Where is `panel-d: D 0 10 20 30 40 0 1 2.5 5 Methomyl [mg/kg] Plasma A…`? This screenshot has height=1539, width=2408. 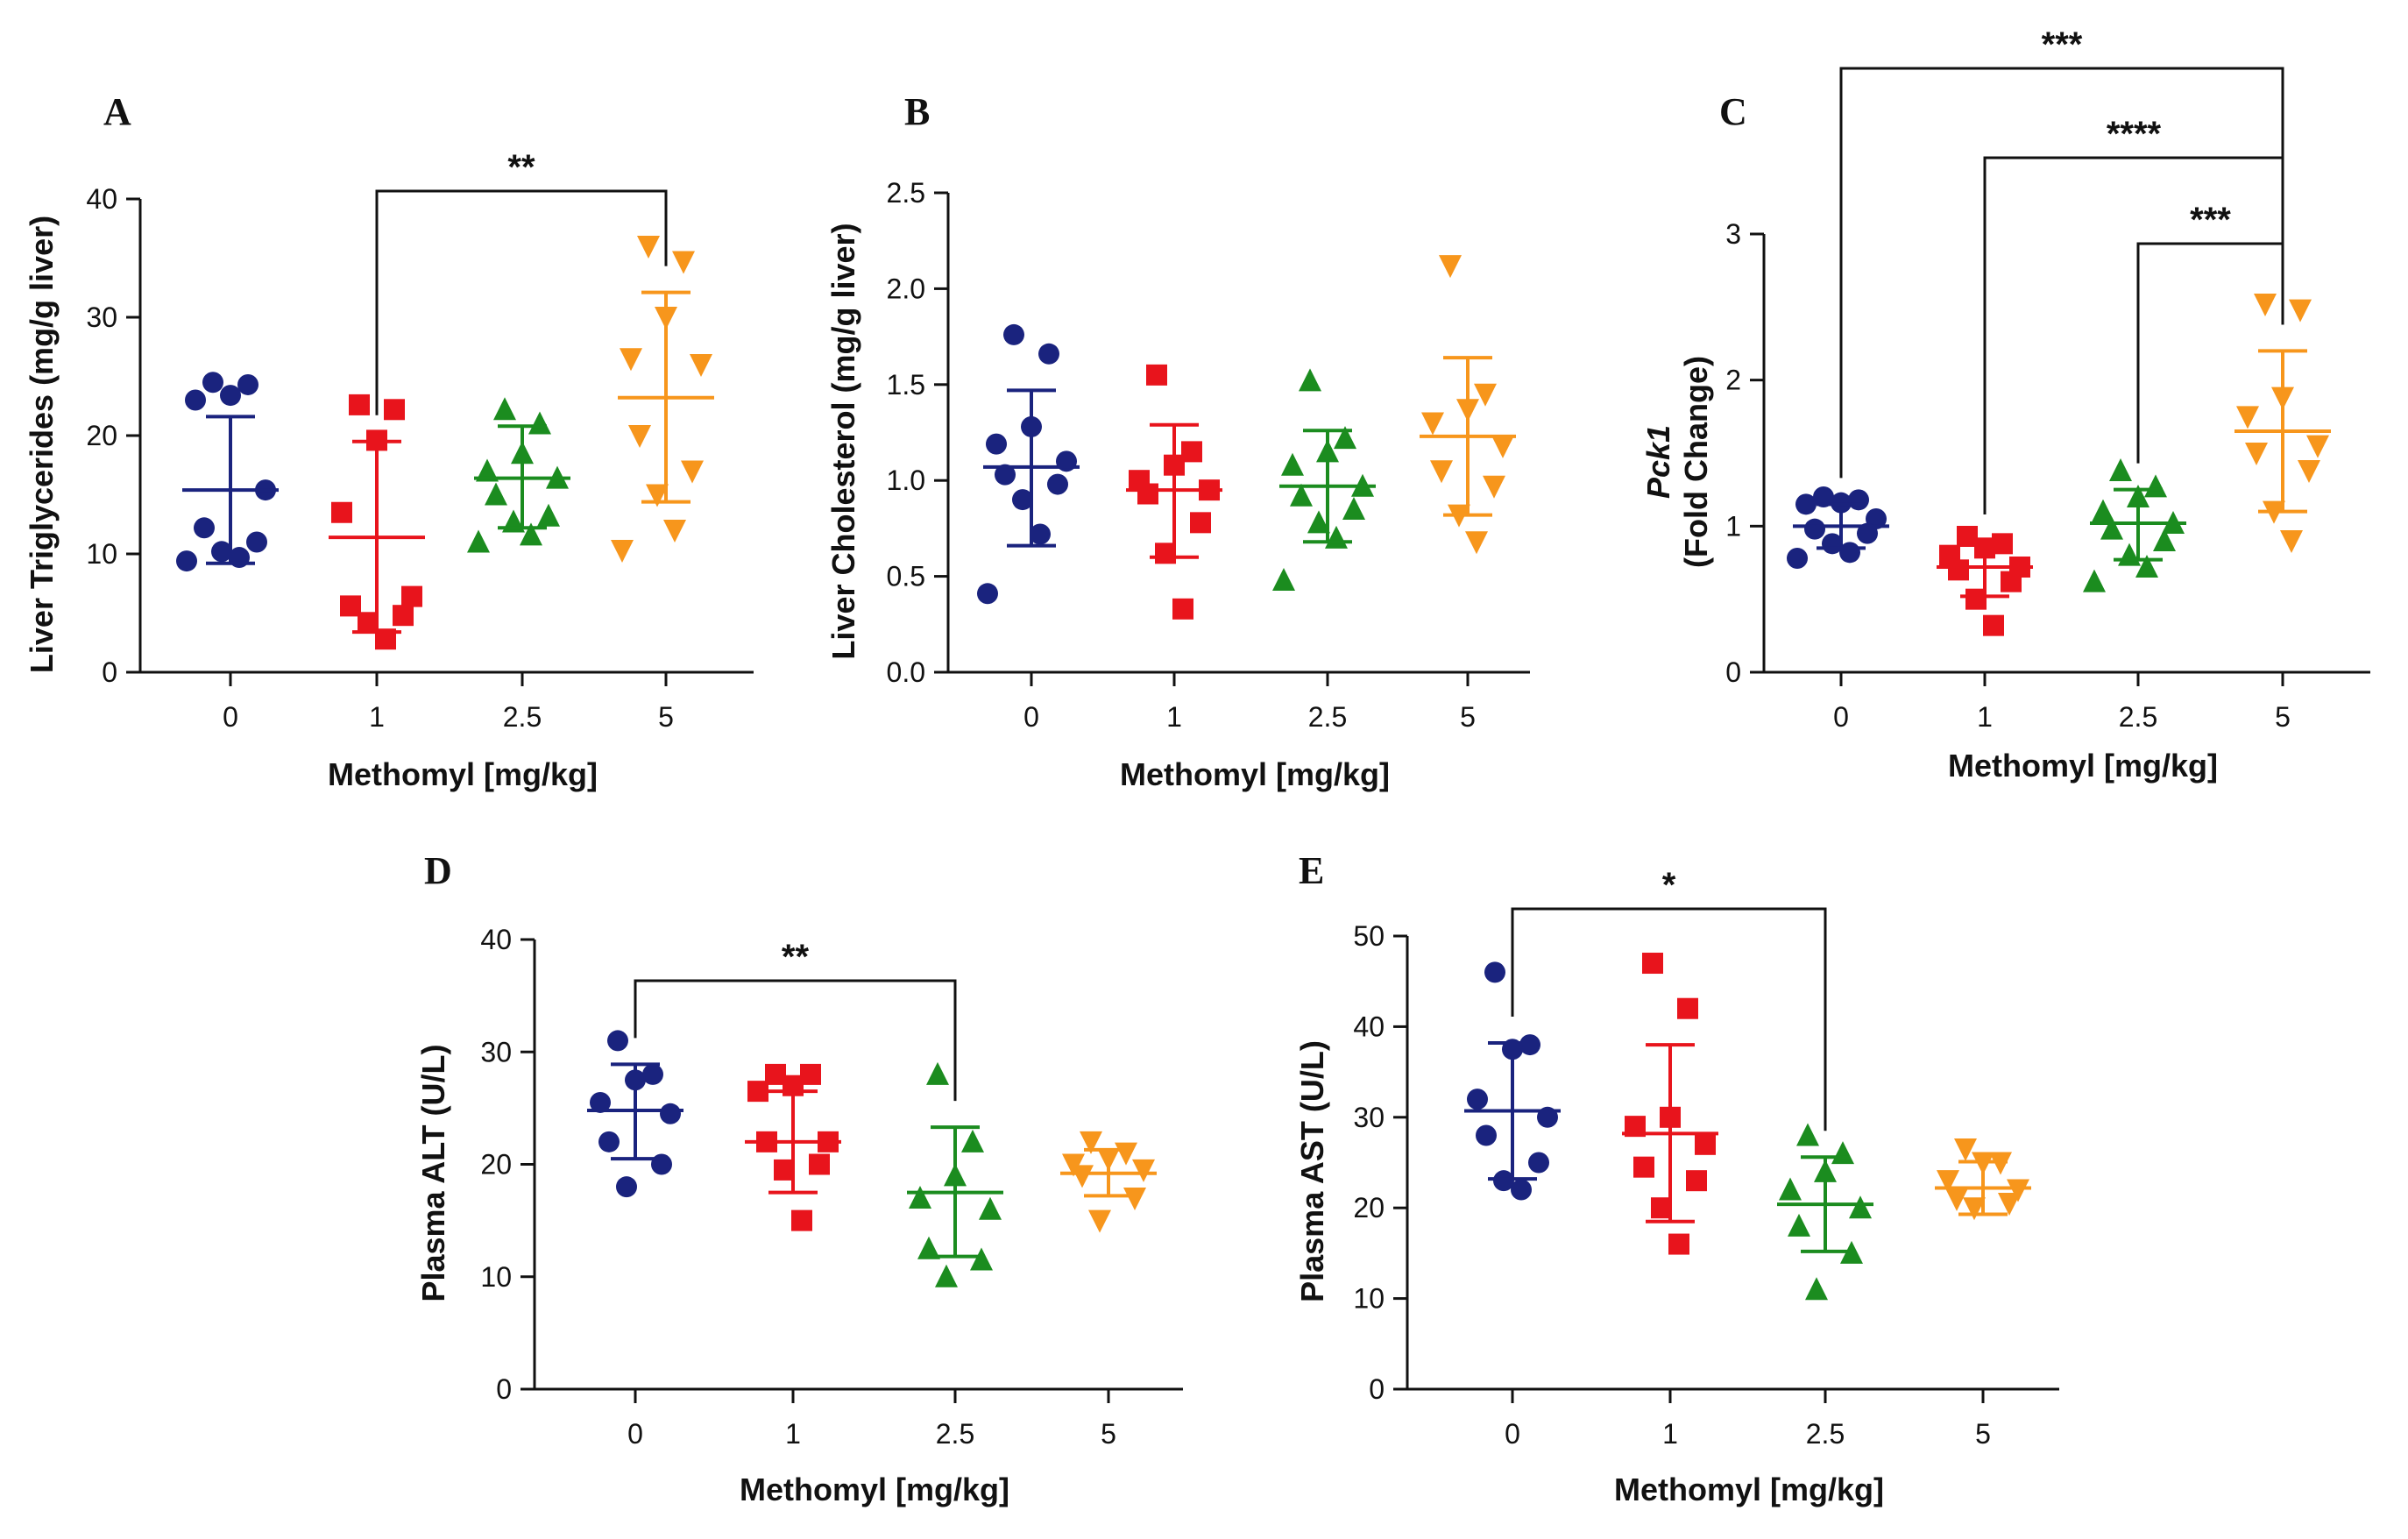
panel-d: D 0 10 20 30 40 0 1 2.5 5 Methomyl [mg/kg] Plasma A… is located at coordinates (799, 1178).